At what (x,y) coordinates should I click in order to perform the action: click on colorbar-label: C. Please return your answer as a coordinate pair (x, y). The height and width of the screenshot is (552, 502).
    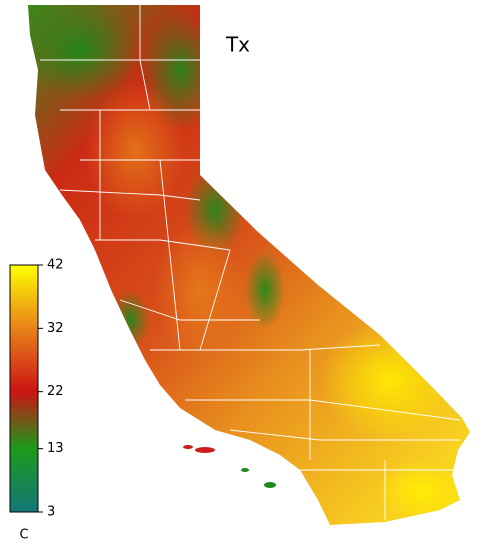
    Looking at the image, I should click on (23, 535).